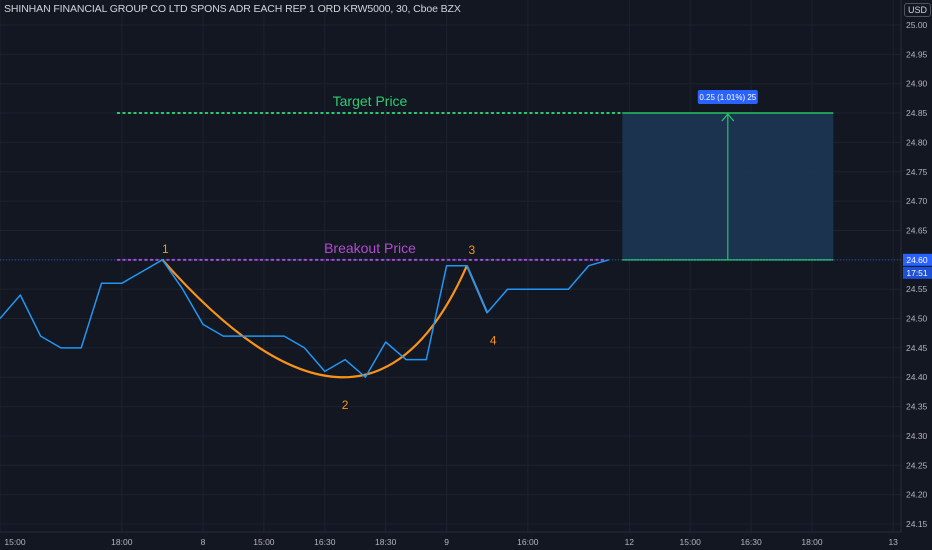 The width and height of the screenshot is (932, 550). I want to click on countdown-tag-label: 17:51, so click(917, 273).